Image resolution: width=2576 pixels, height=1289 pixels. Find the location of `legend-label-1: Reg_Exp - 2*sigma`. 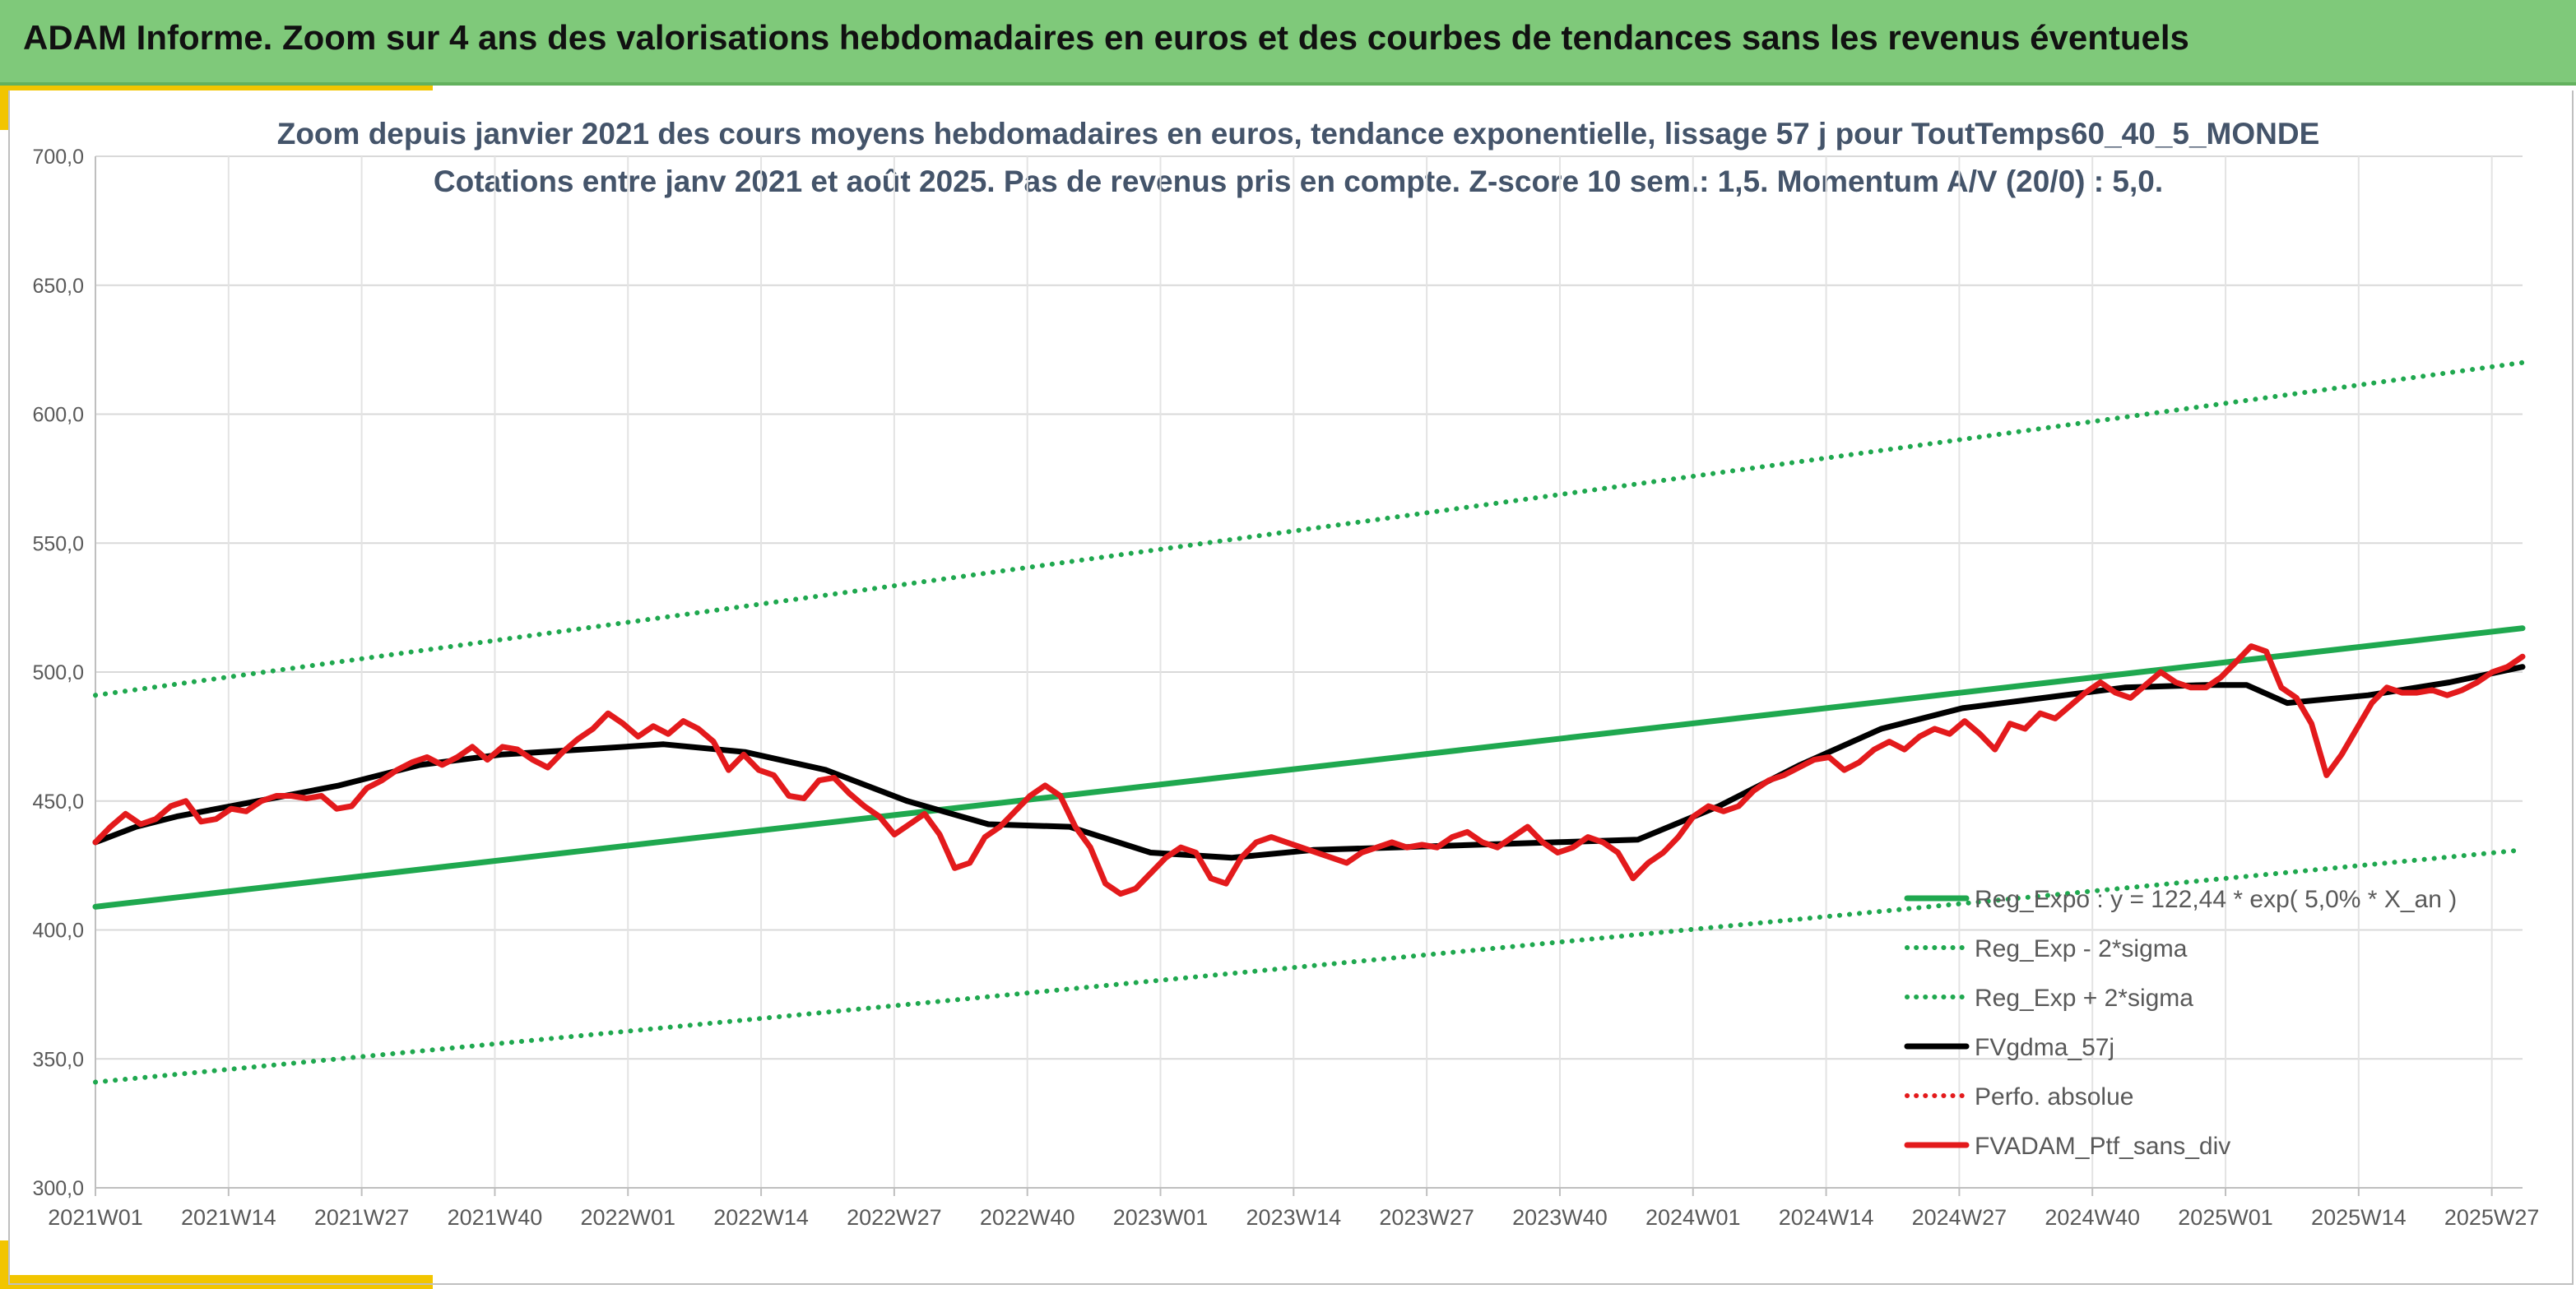

legend-label-1: Reg_Exp - 2*sigma is located at coordinates (2081, 948).